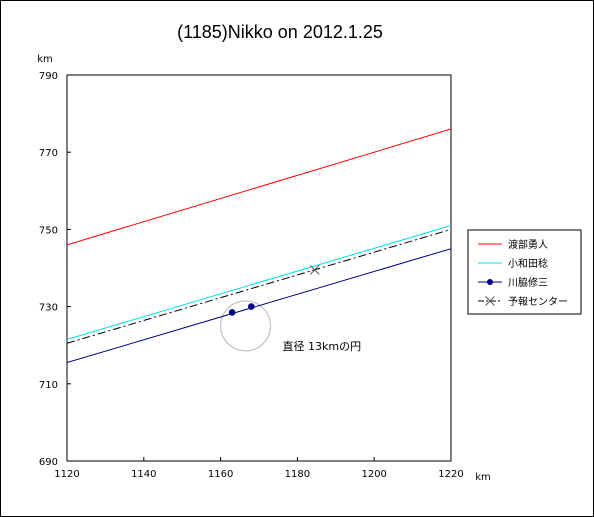 This screenshot has width=594, height=517. I want to click on y-axis-unit-label: km, so click(45, 59).